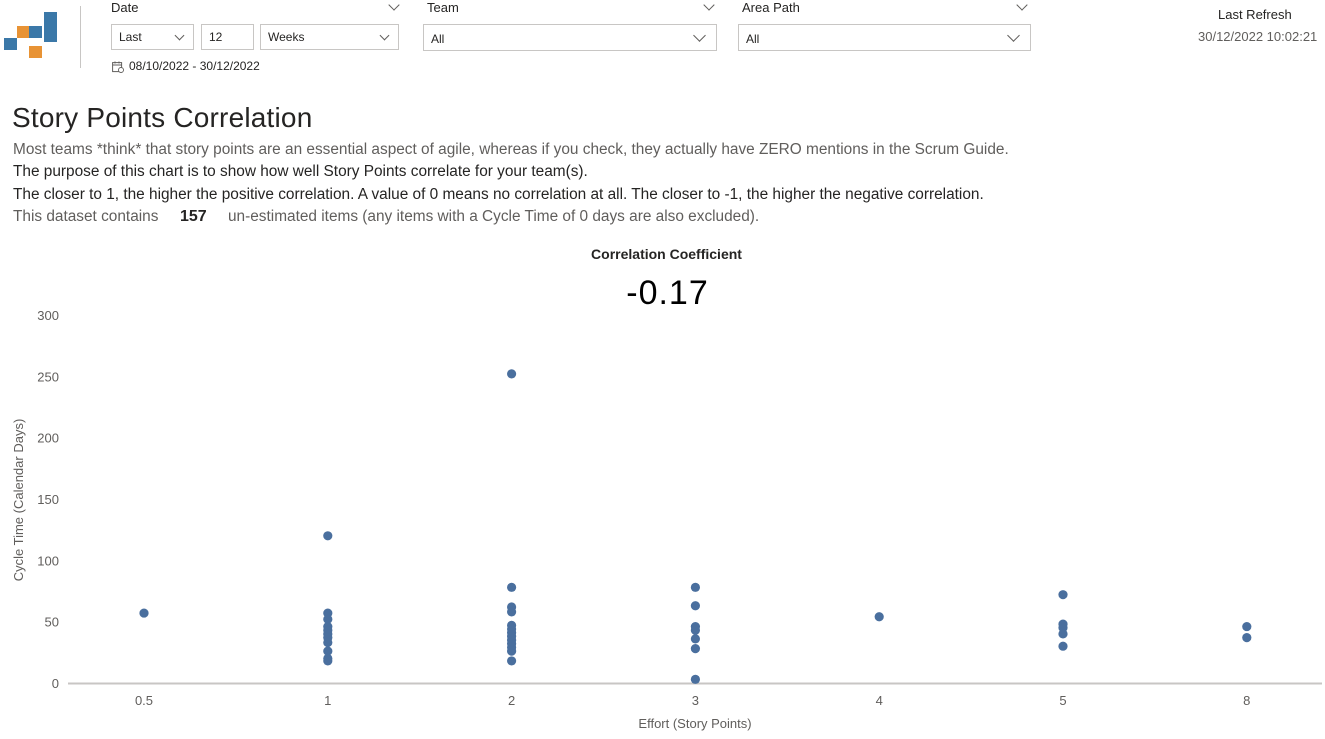 This screenshot has width=1325, height=739. I want to click on y-tick-label: 200, so click(48, 438).